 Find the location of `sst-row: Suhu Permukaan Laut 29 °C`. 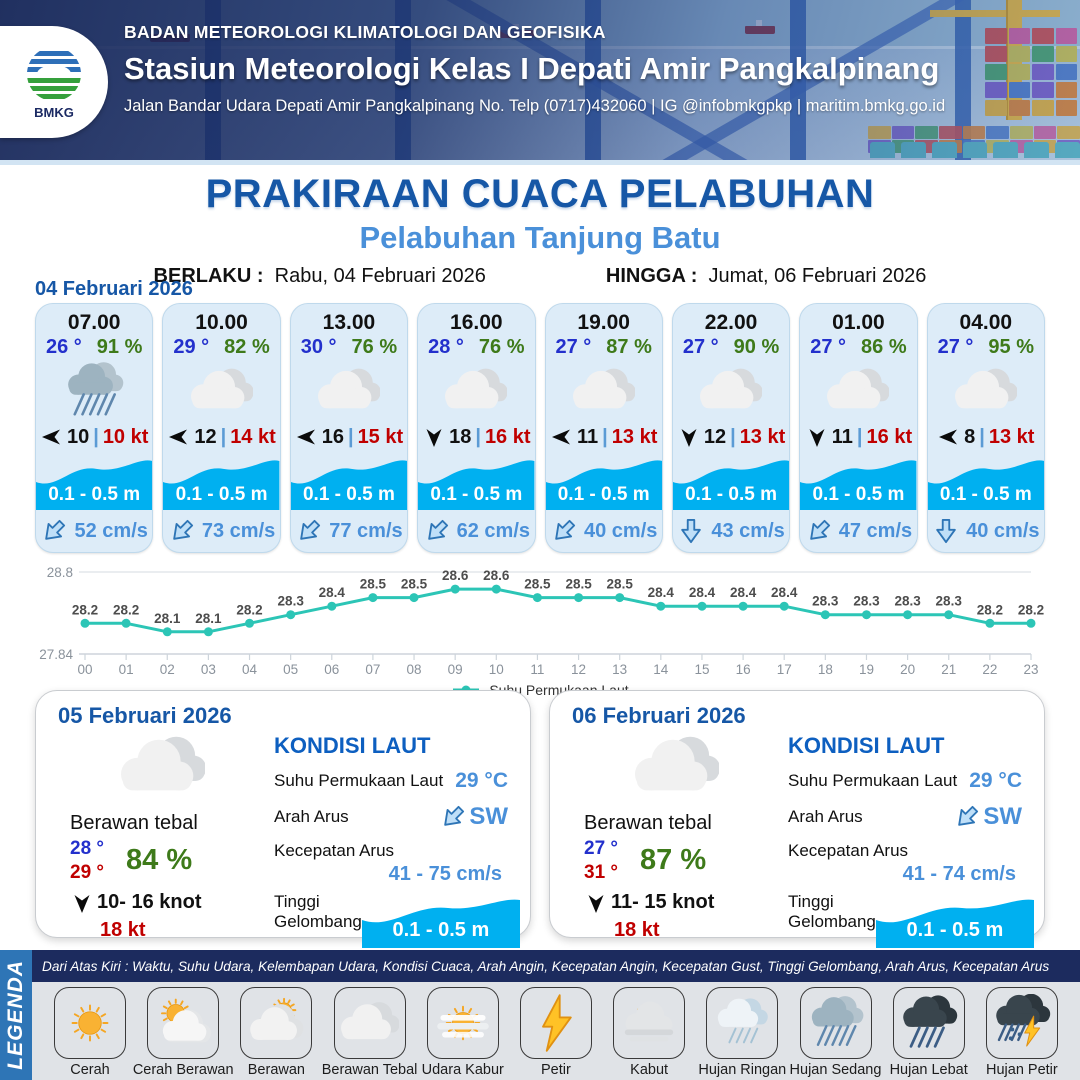

sst-row: Suhu Permukaan Laut 29 °C is located at coordinates (391, 781).